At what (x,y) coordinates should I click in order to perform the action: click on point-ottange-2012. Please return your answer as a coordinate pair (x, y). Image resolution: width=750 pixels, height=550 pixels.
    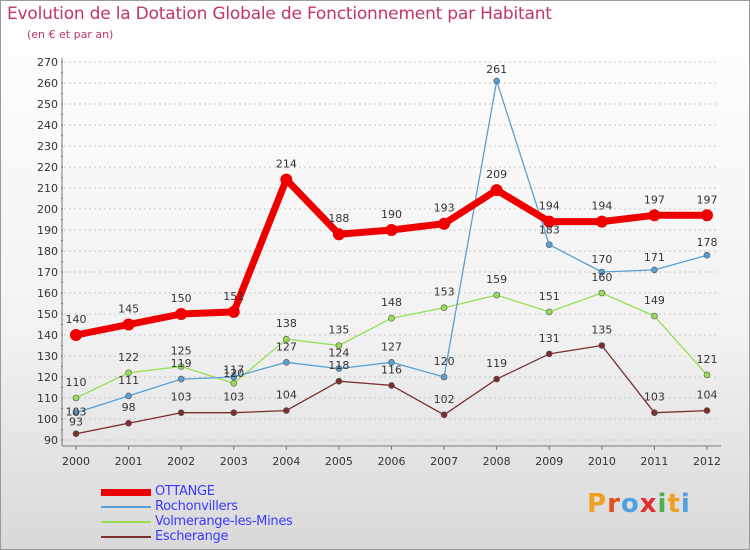
    Looking at the image, I should click on (707, 215).